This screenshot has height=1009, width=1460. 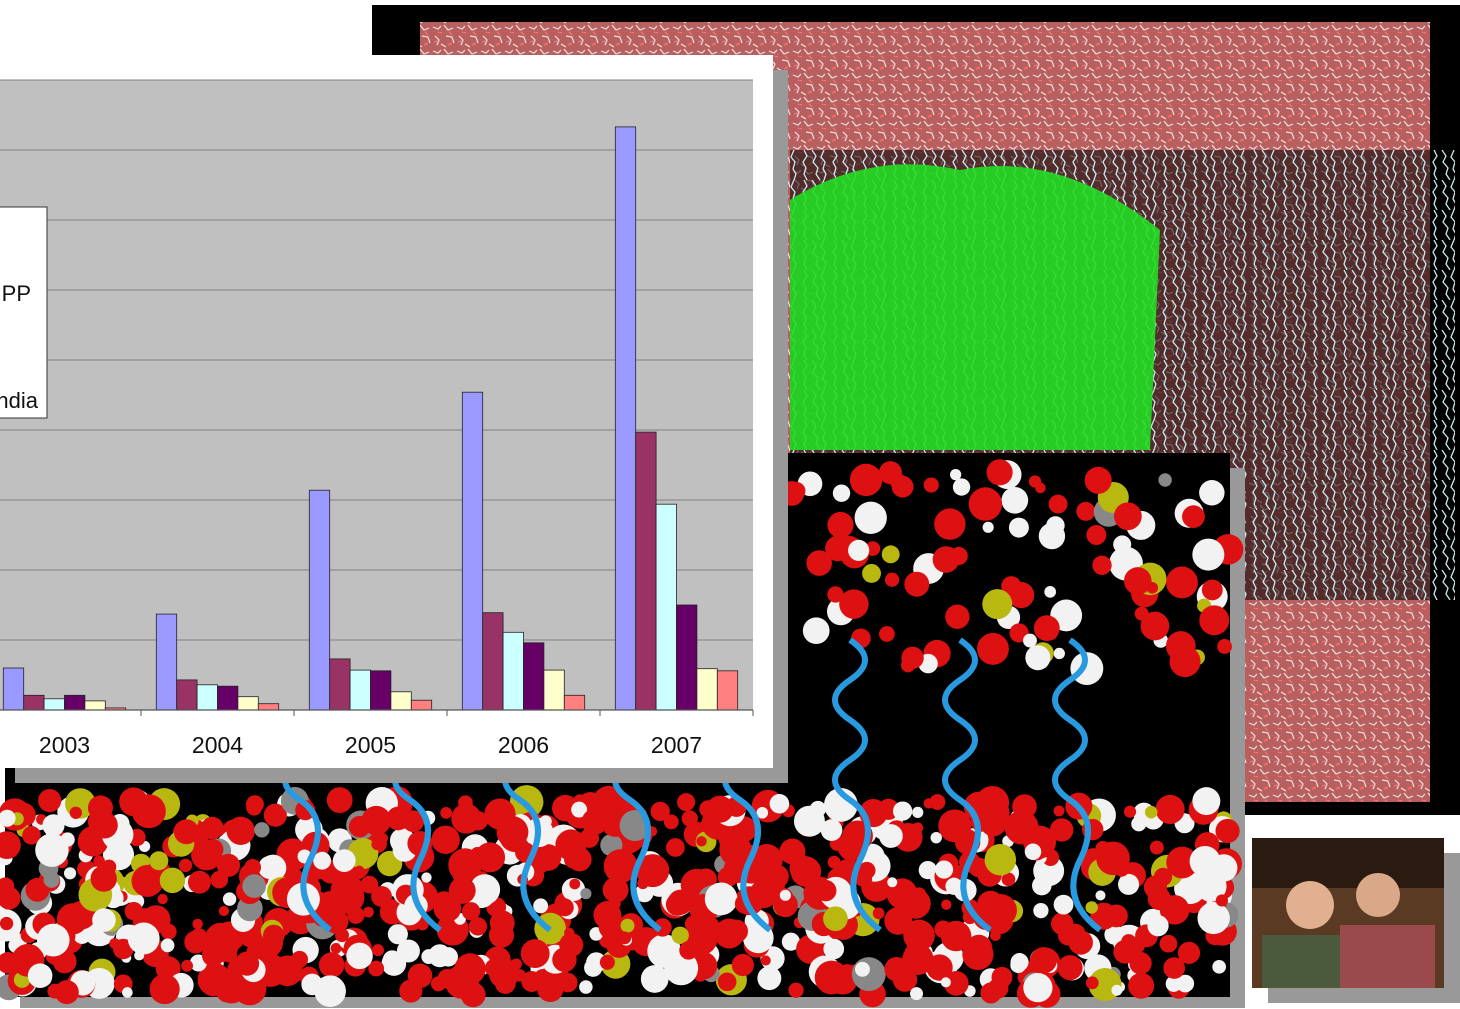 I want to click on helix, so click(x=967, y=785).